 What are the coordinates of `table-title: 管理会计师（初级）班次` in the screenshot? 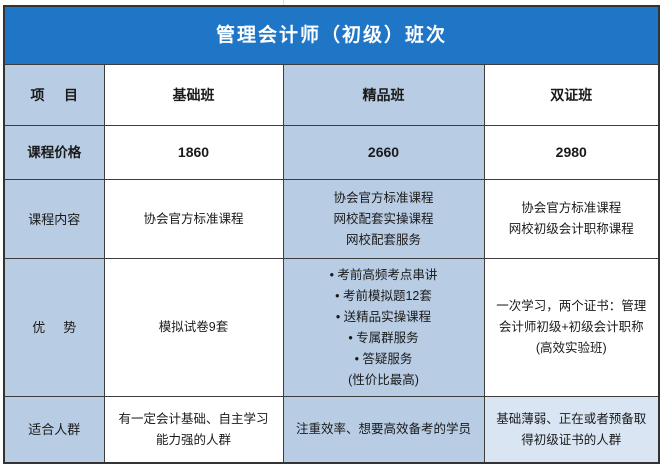 It's located at (331, 35).